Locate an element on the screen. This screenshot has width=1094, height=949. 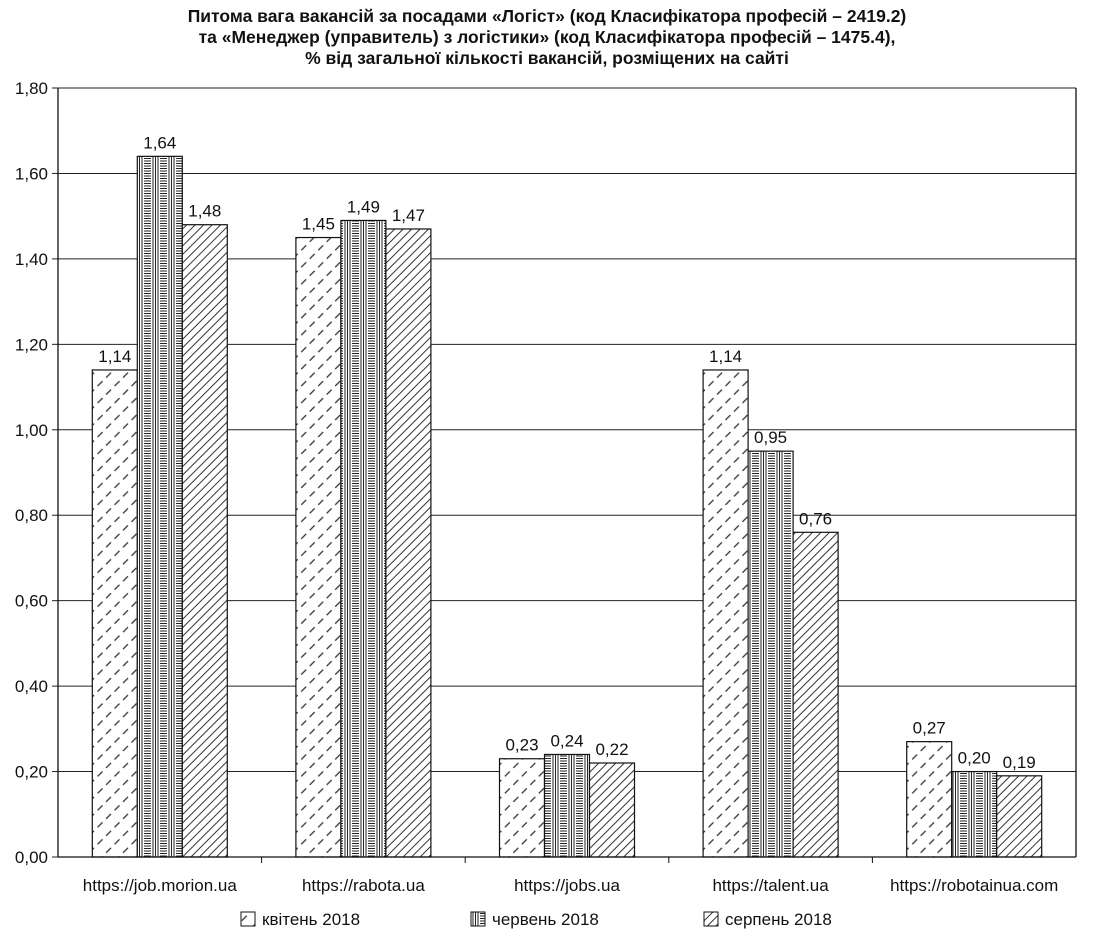
data-label: 0,76 is located at coordinates (815, 518).